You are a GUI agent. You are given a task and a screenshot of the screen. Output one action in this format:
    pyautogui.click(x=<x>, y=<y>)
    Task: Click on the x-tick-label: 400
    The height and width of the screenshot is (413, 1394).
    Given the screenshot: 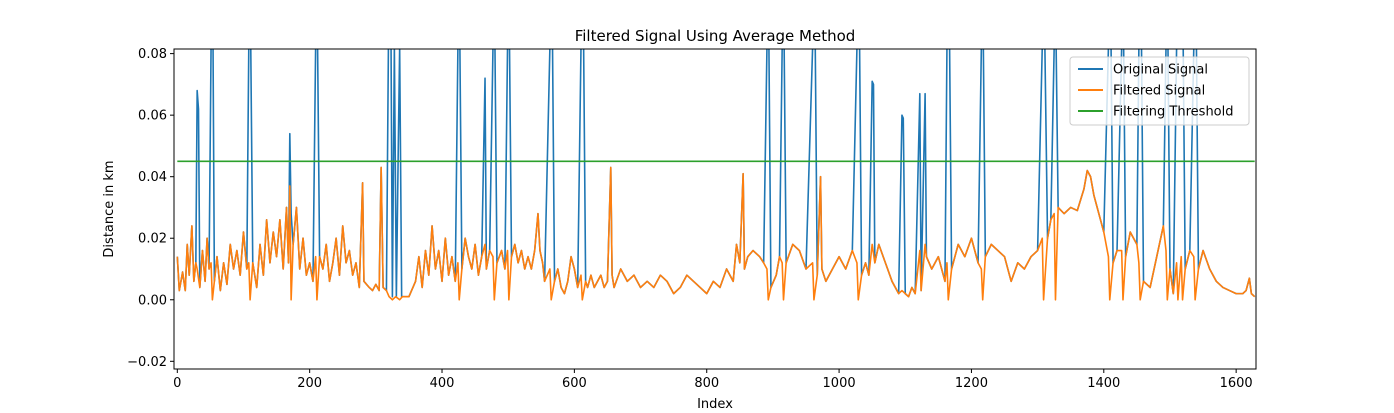 What is the action you would take?
    pyautogui.click(x=442, y=383)
    